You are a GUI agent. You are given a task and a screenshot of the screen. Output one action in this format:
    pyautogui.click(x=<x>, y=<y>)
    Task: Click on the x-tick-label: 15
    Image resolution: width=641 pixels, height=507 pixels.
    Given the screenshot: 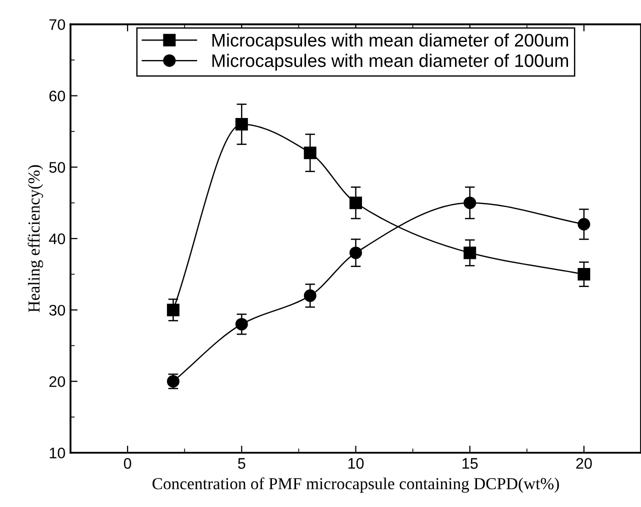 What is the action you would take?
    pyautogui.click(x=470, y=463)
    